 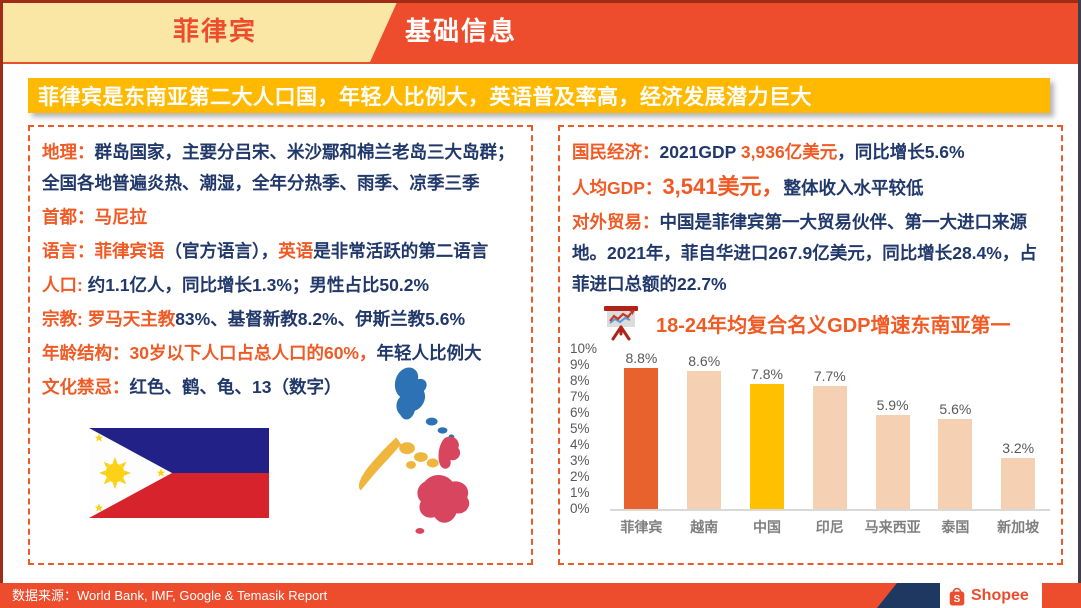 I want to click on bar-cell: 8.6%, so click(x=704, y=429).